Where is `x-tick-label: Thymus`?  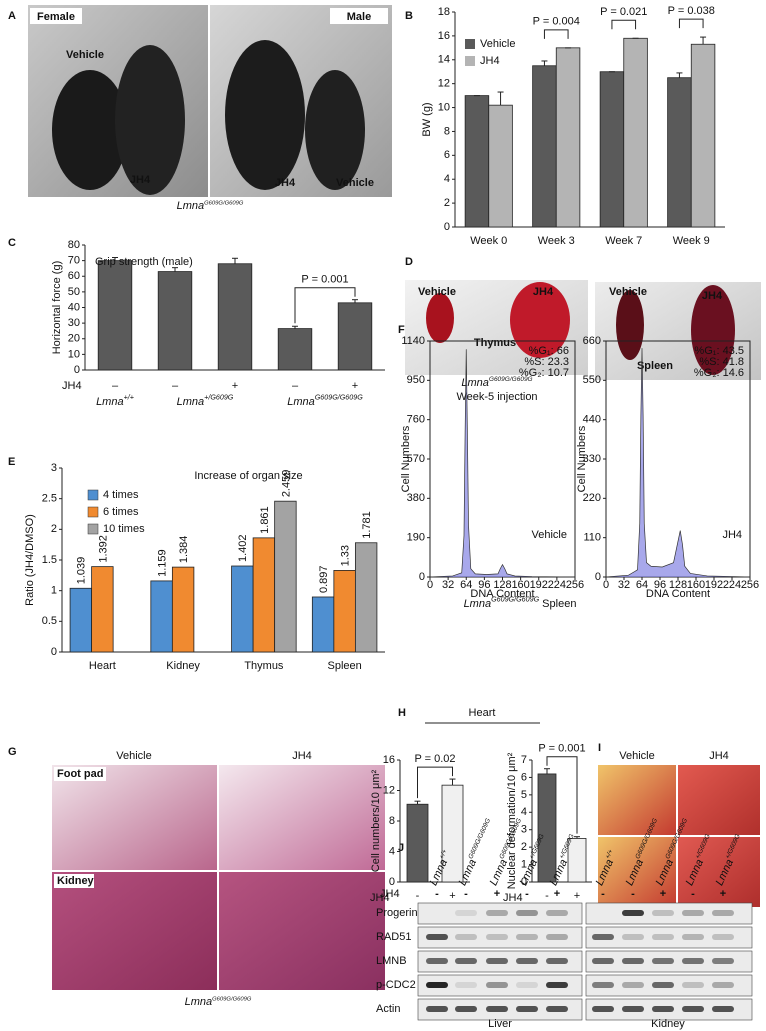
x-tick-label: Thymus is located at coordinates (264, 666).